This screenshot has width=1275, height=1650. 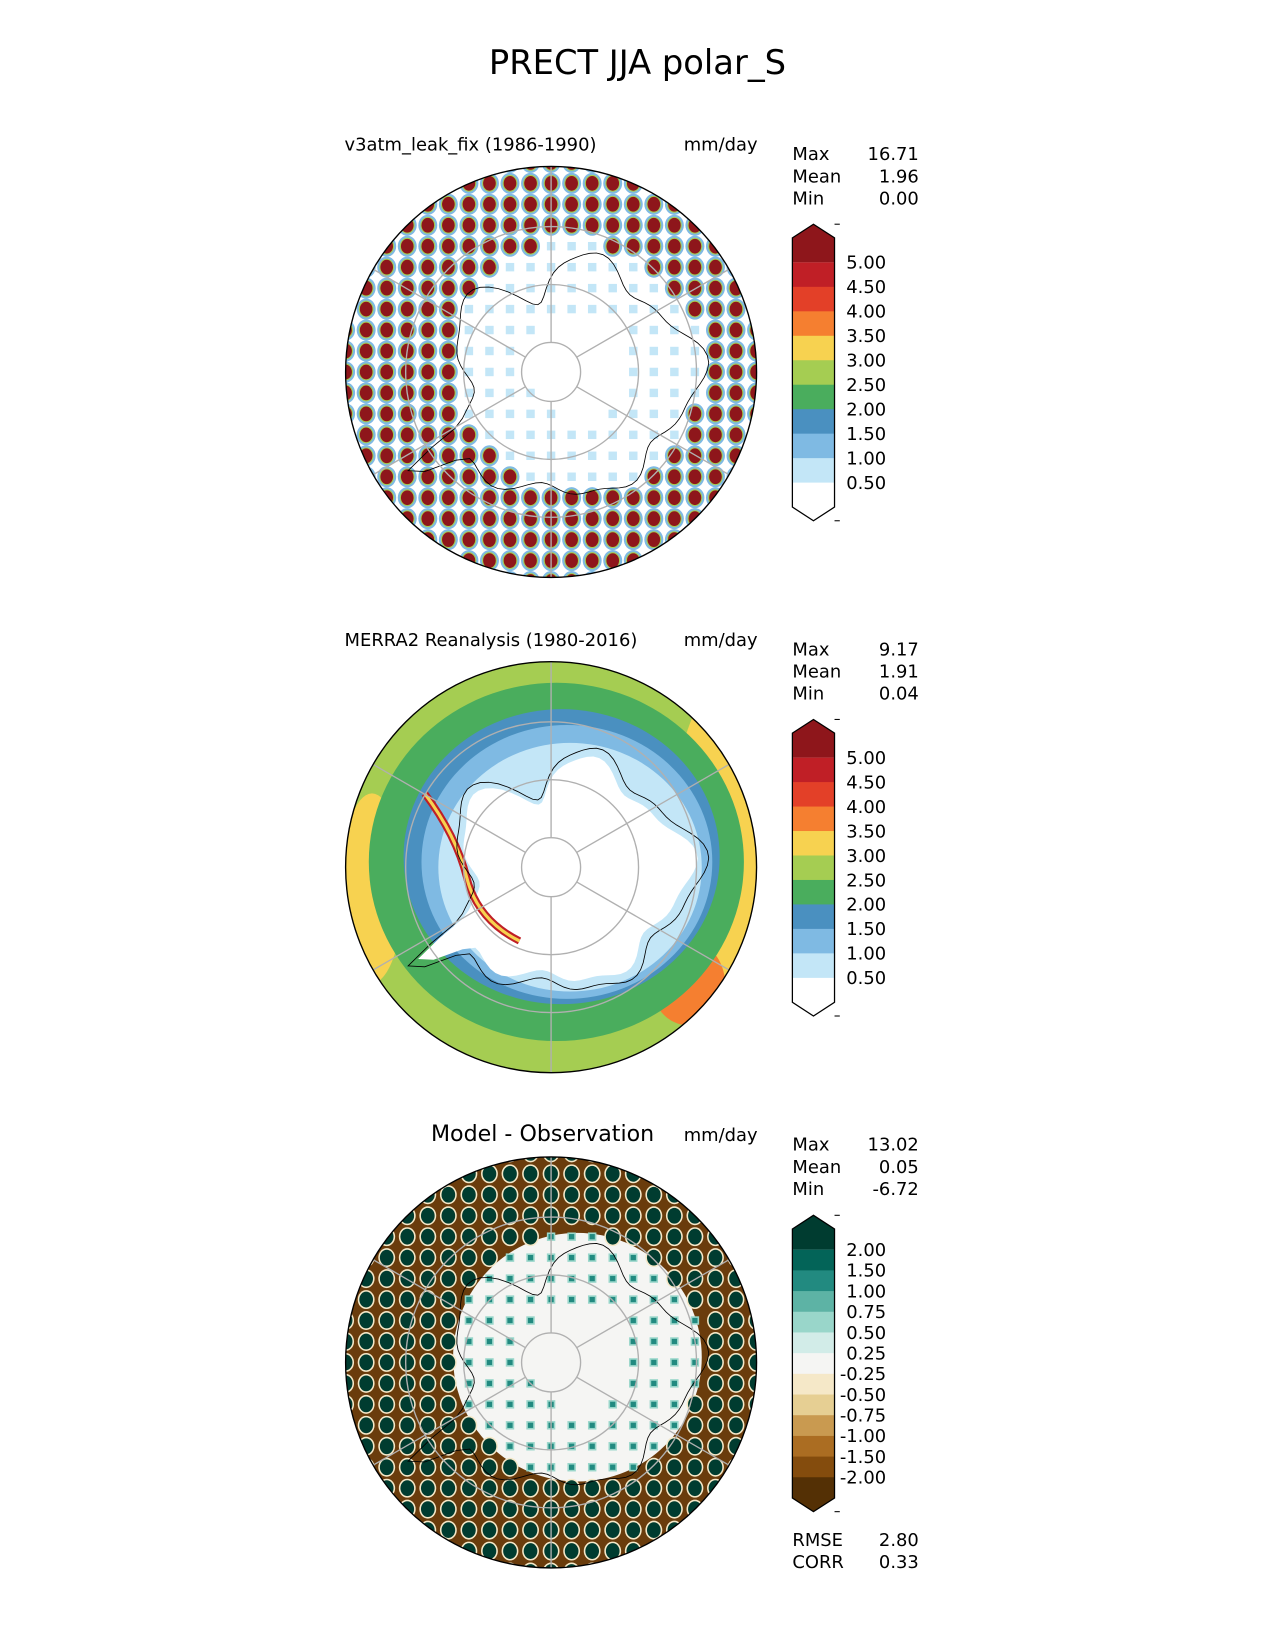 I want to click on panel3-stat-labels: Max Mean Min, so click(x=816, y=1168).